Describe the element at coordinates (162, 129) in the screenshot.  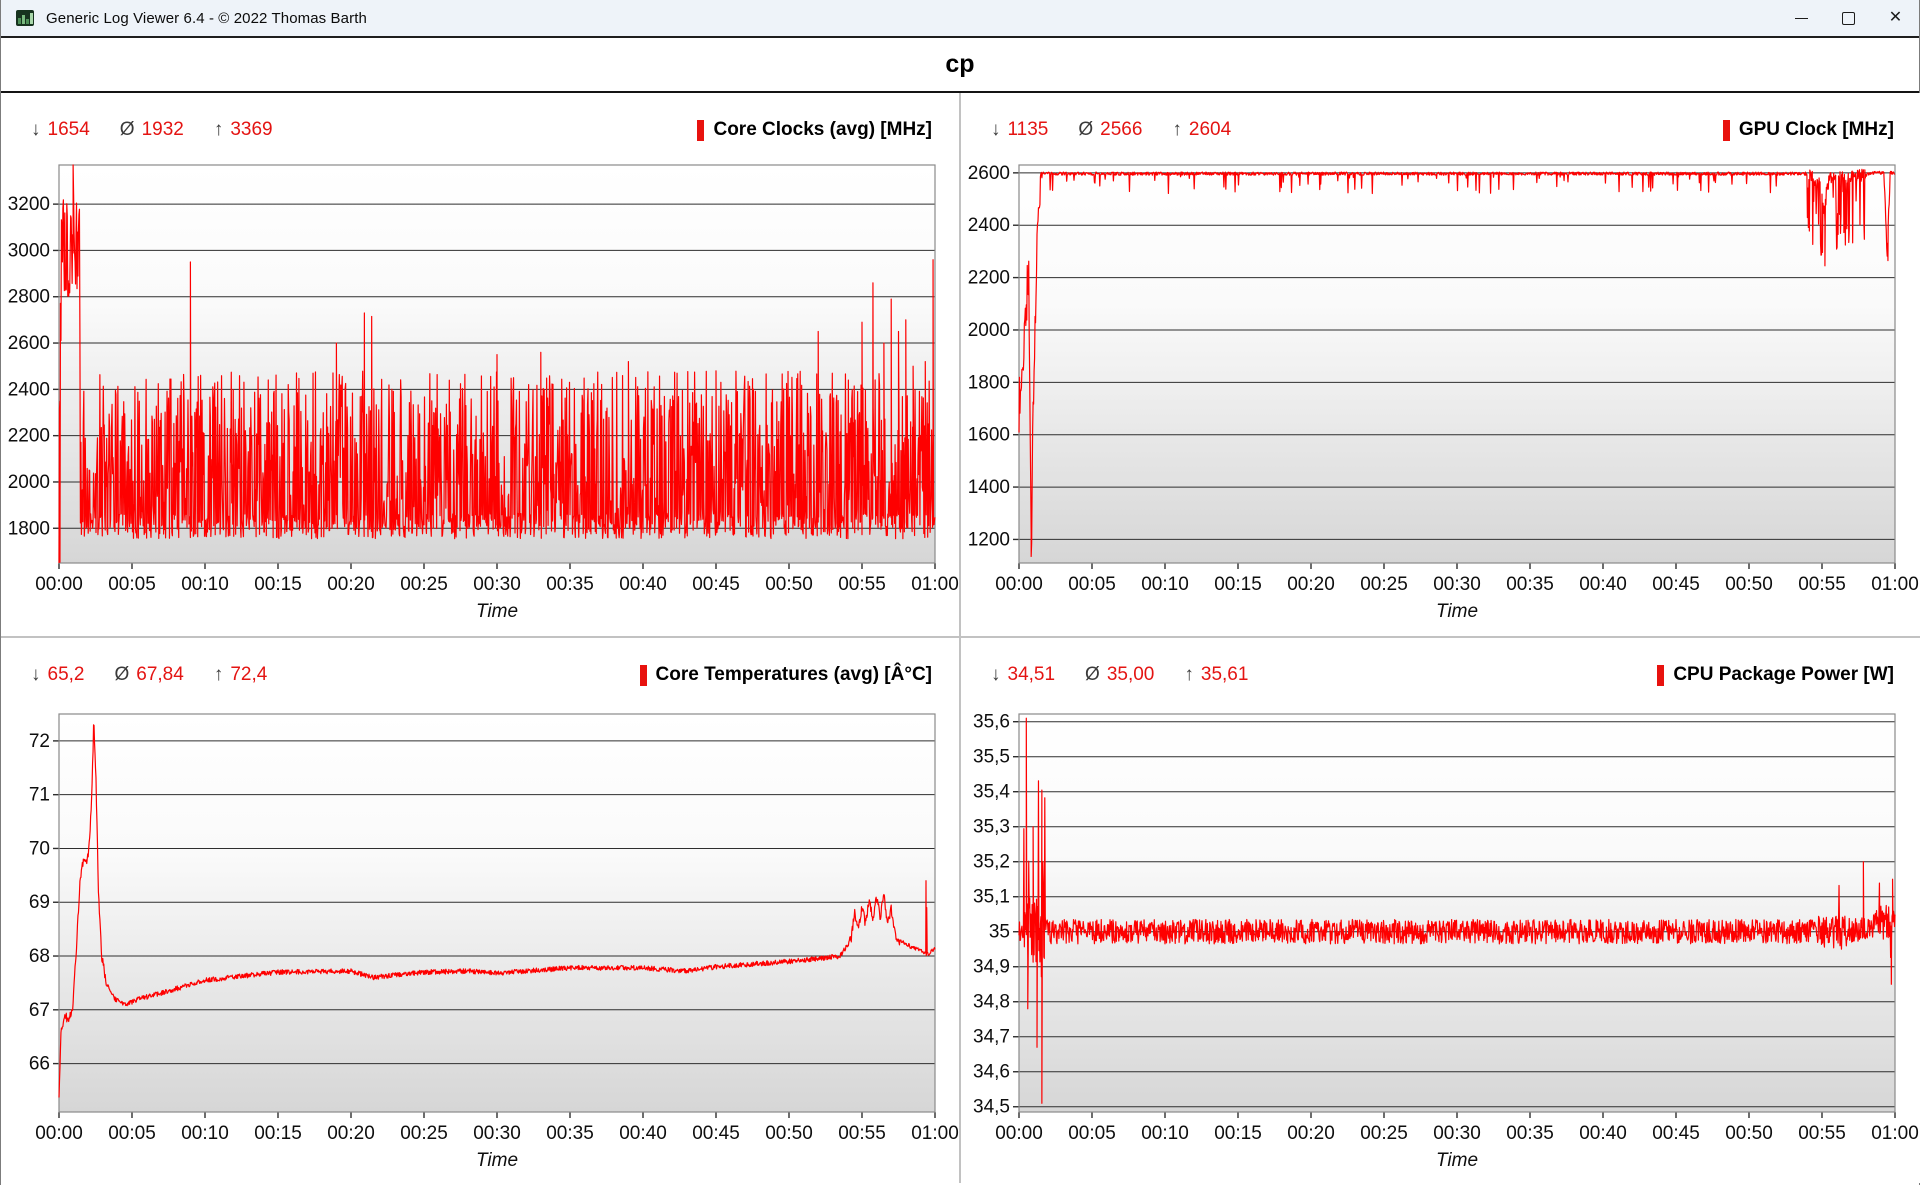
I see `stat-avg: 1932` at that location.